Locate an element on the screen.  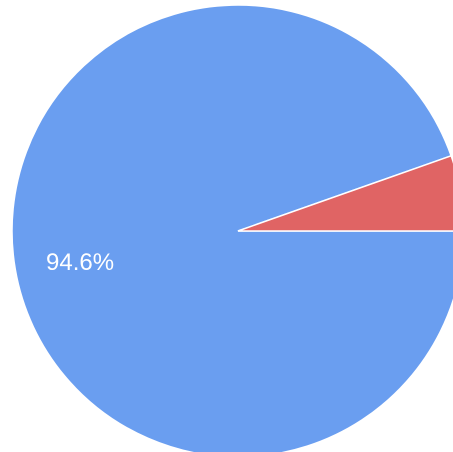
pie-slice-large-label: 94.6% is located at coordinates (80, 262).